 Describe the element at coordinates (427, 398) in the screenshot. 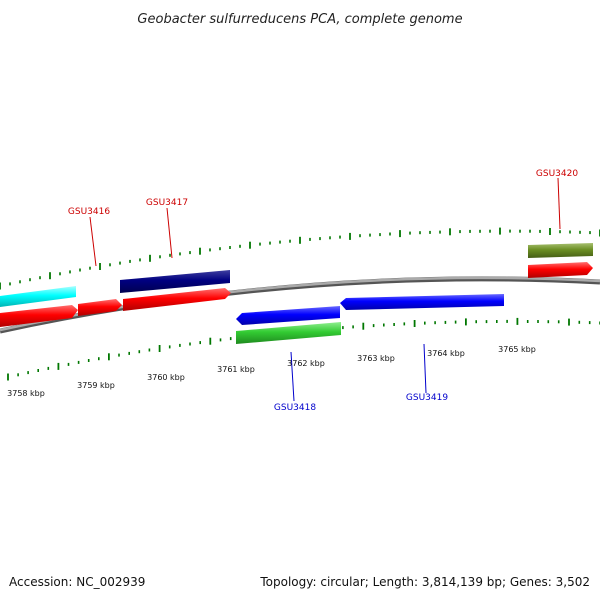

I see `gene-label-GSU3419: GSU3419` at that location.